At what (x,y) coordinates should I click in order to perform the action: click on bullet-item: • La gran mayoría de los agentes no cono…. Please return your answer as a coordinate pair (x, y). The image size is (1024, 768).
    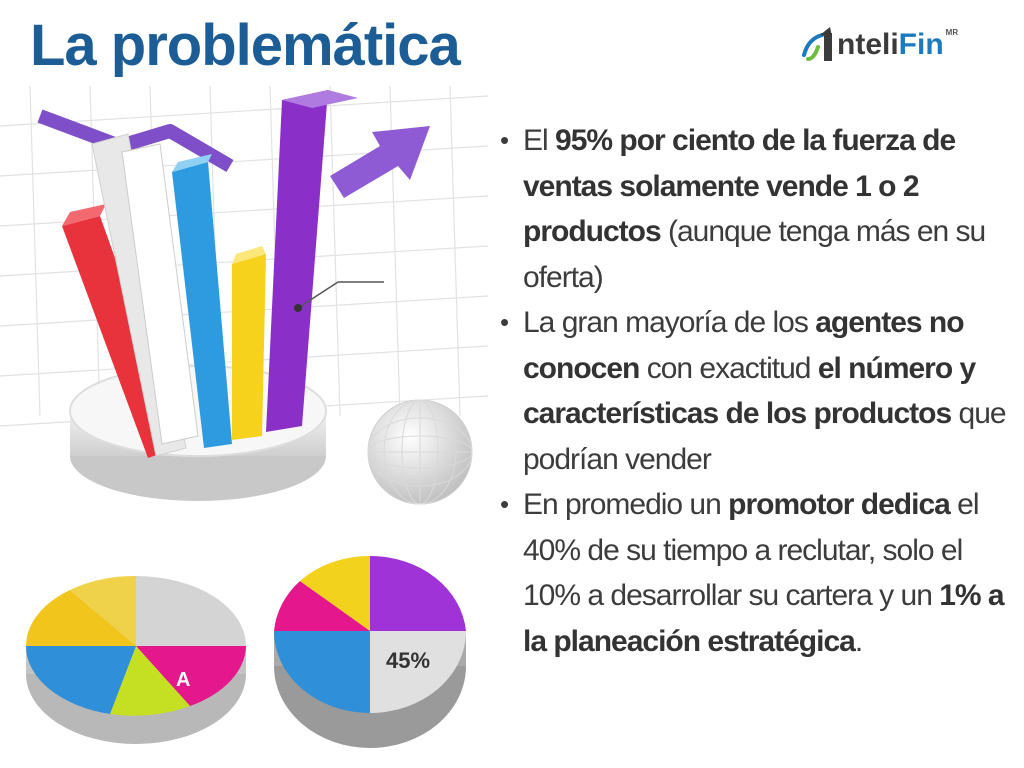
    Looking at the image, I should click on (753, 391).